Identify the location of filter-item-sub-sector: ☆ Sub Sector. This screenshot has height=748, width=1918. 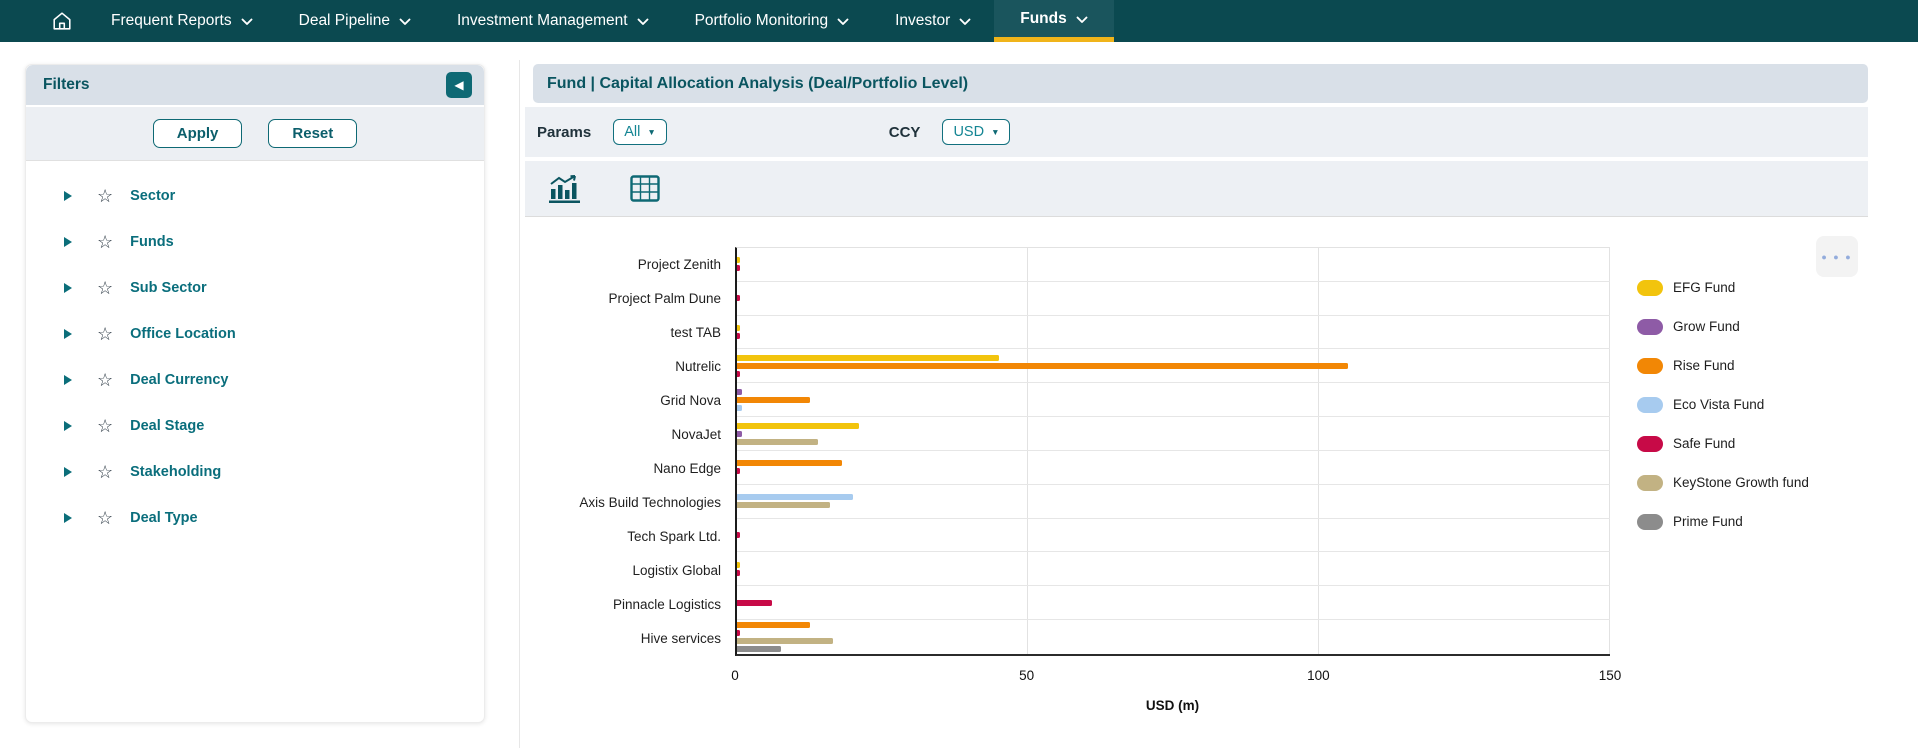
(255, 288).